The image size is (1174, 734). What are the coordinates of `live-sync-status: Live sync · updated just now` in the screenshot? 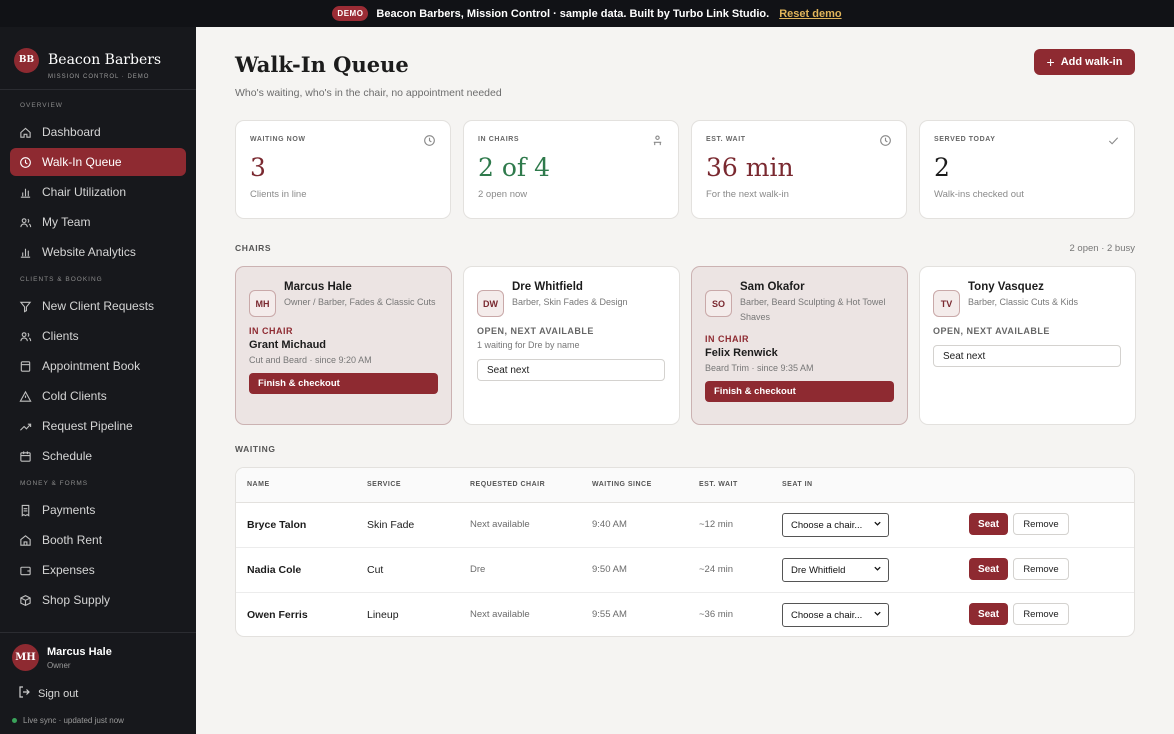 It's located at (98, 720).